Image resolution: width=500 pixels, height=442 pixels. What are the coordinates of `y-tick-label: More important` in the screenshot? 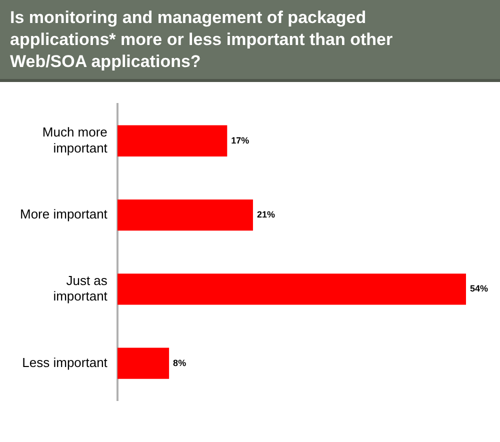 It's located at (64, 214).